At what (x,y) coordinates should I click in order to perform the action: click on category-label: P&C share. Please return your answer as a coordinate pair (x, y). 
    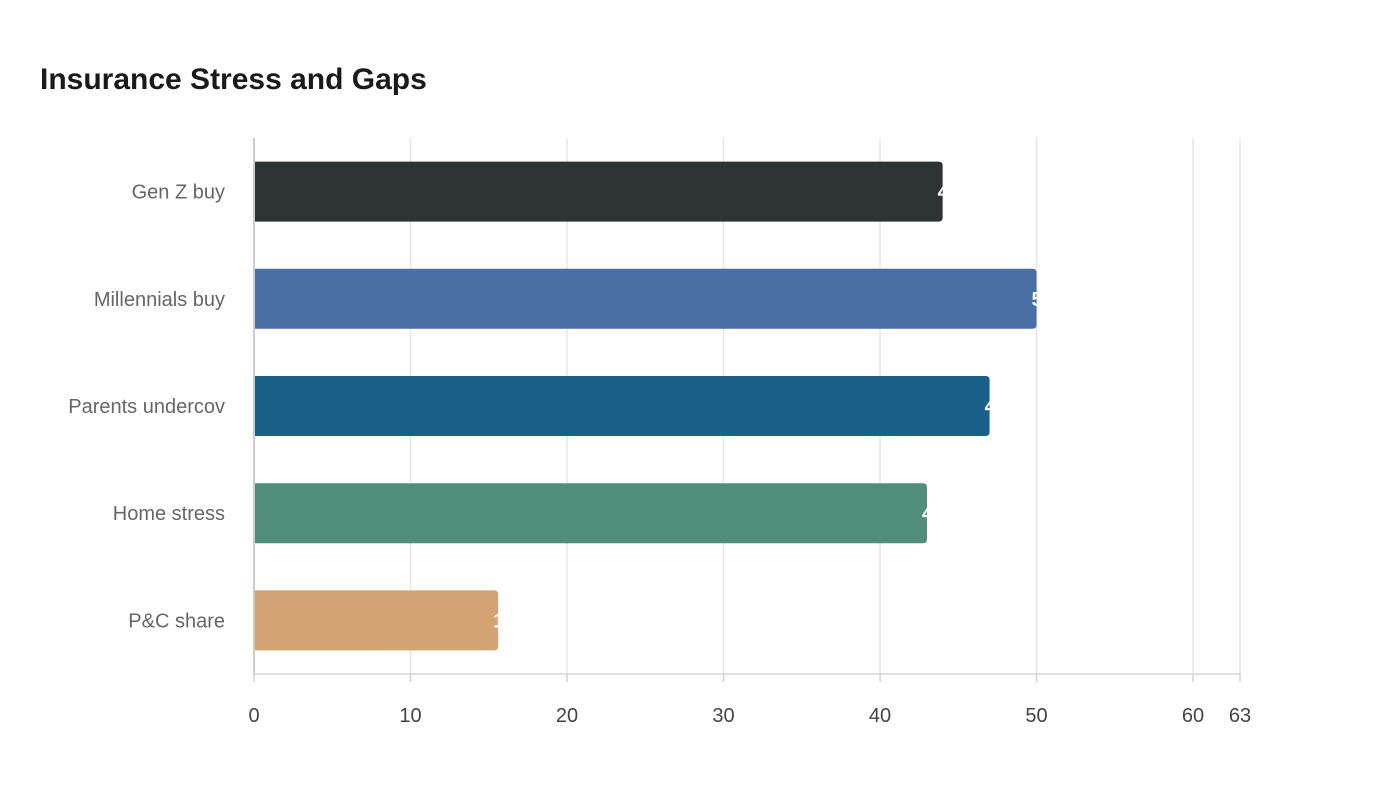
    Looking at the image, I should click on (176, 621).